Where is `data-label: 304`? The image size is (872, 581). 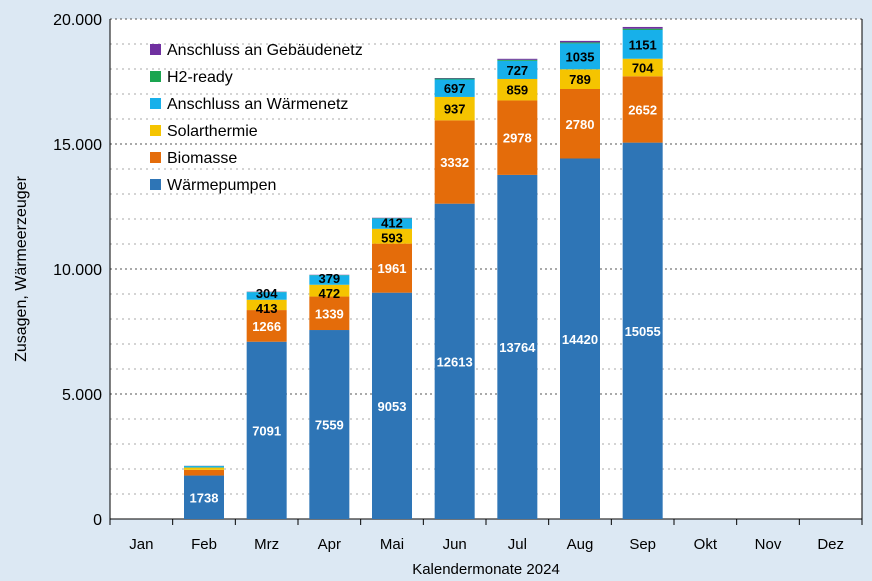
data-label: 304 is located at coordinates (267, 293).